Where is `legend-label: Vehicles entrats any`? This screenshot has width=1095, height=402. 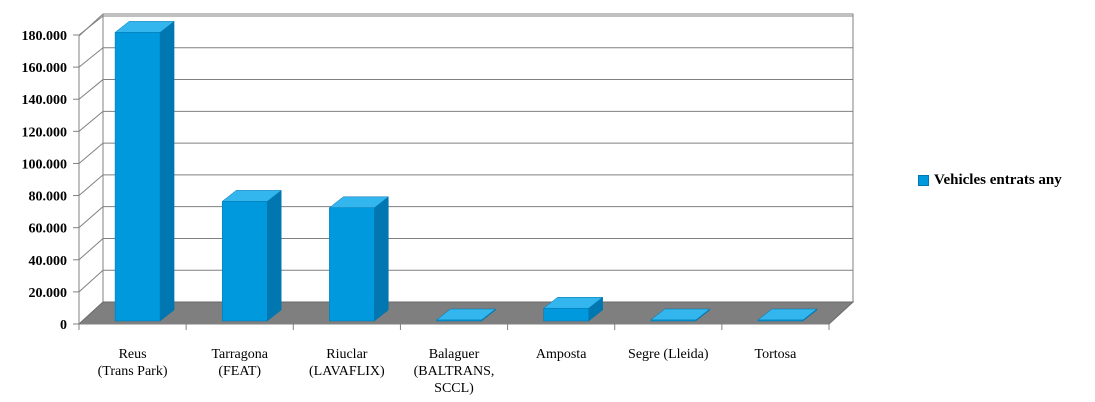
legend-label: Vehicles entrats any is located at coordinates (998, 179).